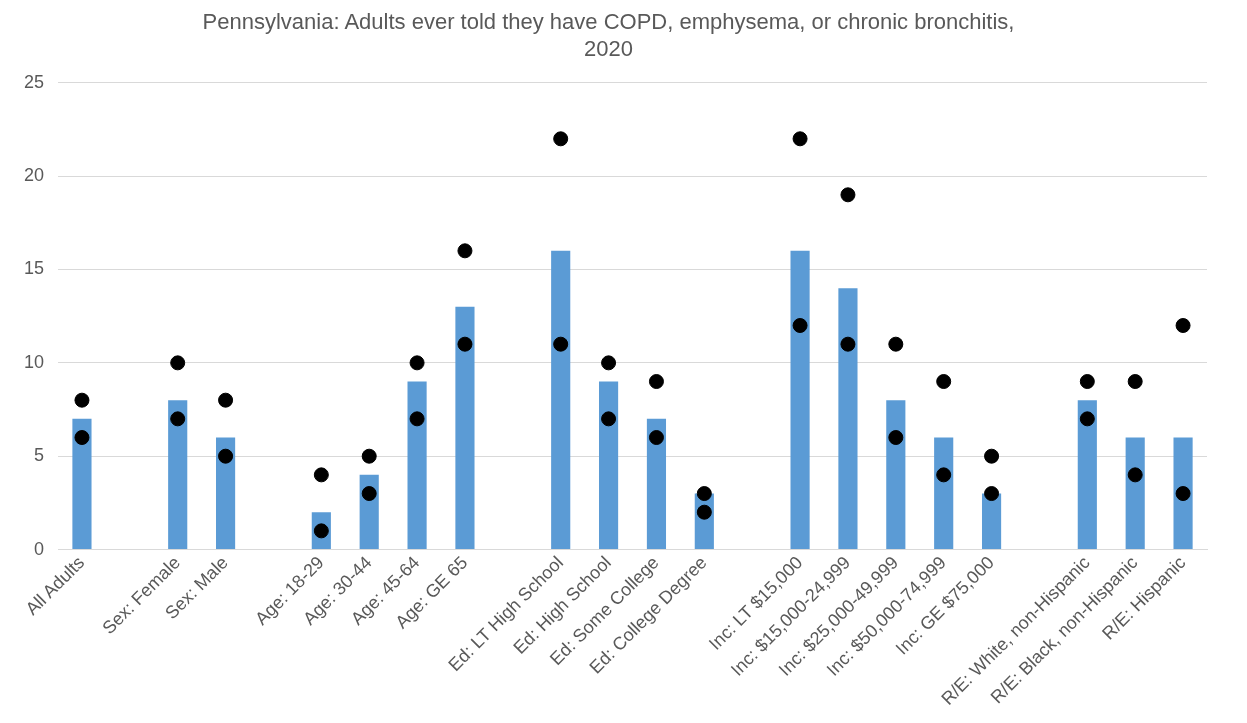  What do you see at coordinates (34, 175) in the screenshot?
I see `y-tick-label: 20` at bounding box center [34, 175].